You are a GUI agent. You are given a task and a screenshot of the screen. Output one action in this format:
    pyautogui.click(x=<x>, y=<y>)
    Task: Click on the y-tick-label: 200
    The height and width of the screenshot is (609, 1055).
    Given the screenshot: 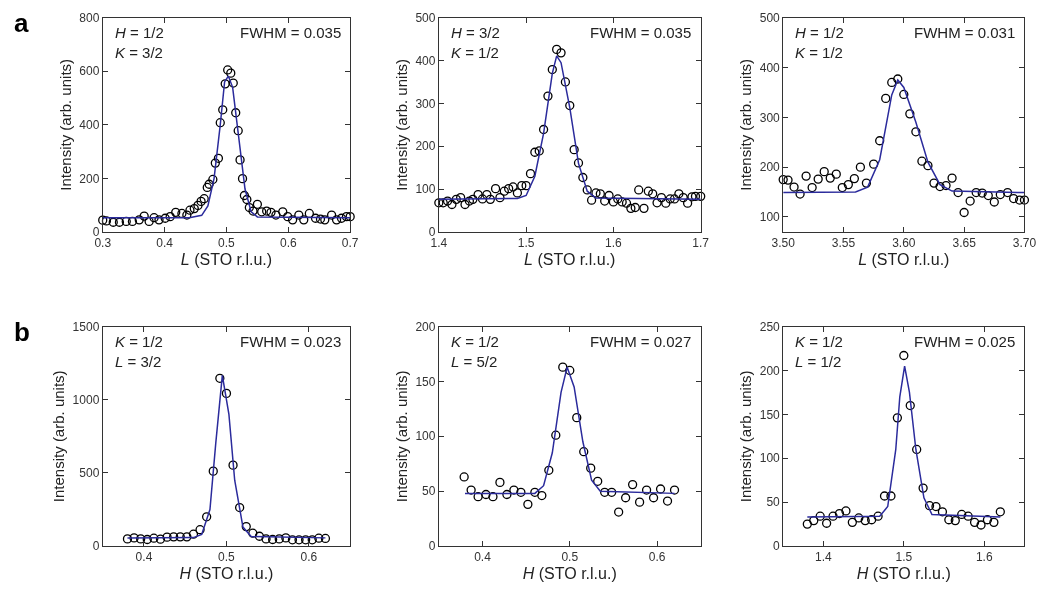 What is the action you would take?
    pyautogui.click(x=425, y=326)
    